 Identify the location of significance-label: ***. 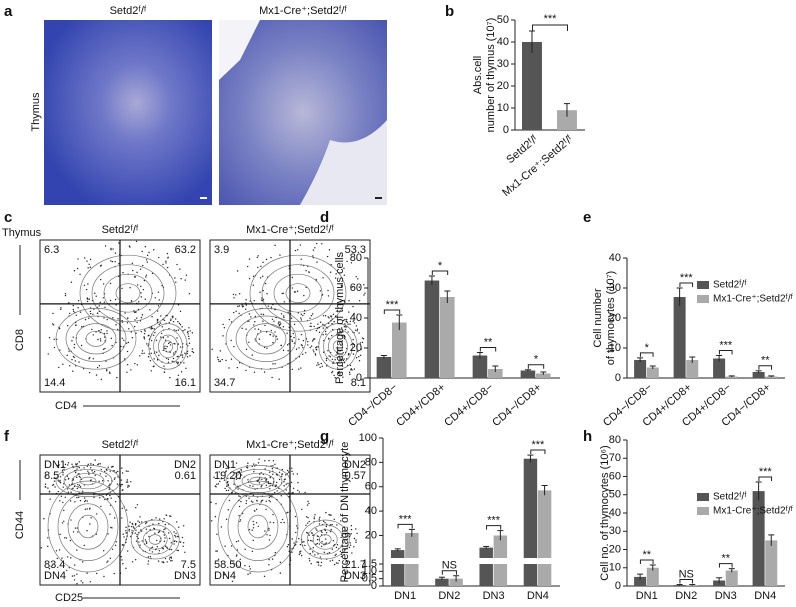
(687, 278).